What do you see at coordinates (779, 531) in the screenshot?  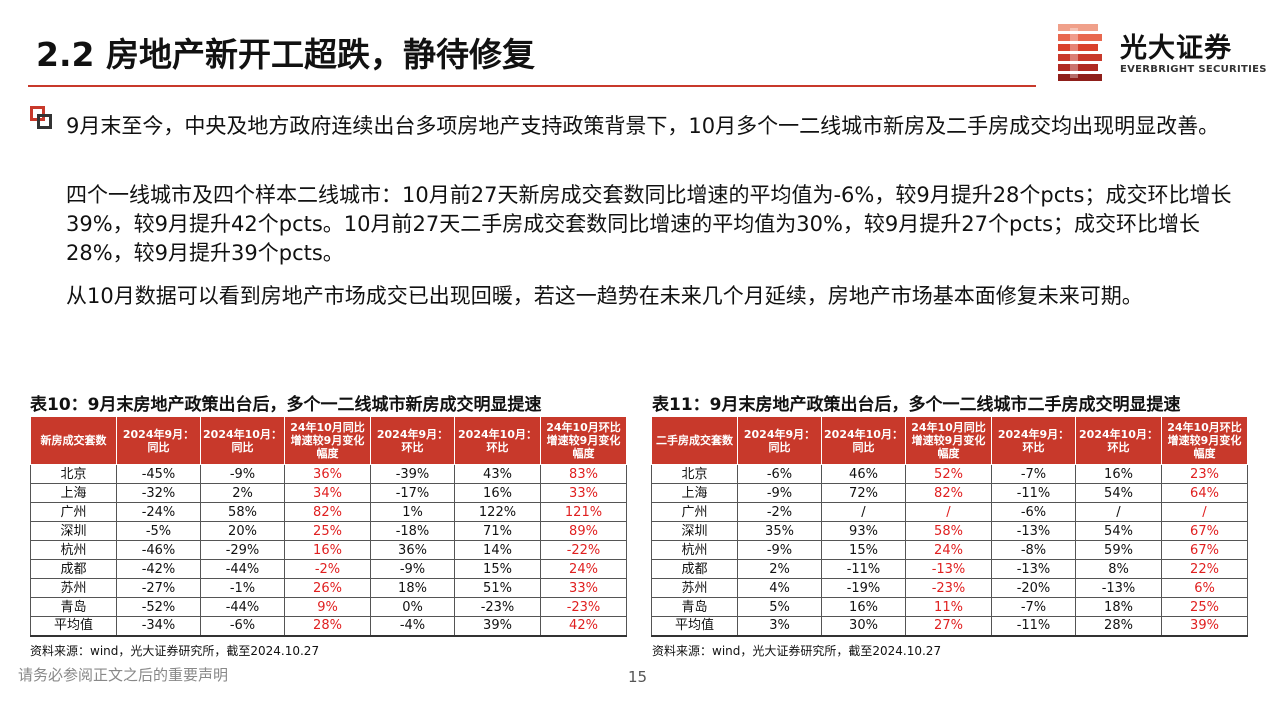 I see `value-cell: 35%` at bounding box center [779, 531].